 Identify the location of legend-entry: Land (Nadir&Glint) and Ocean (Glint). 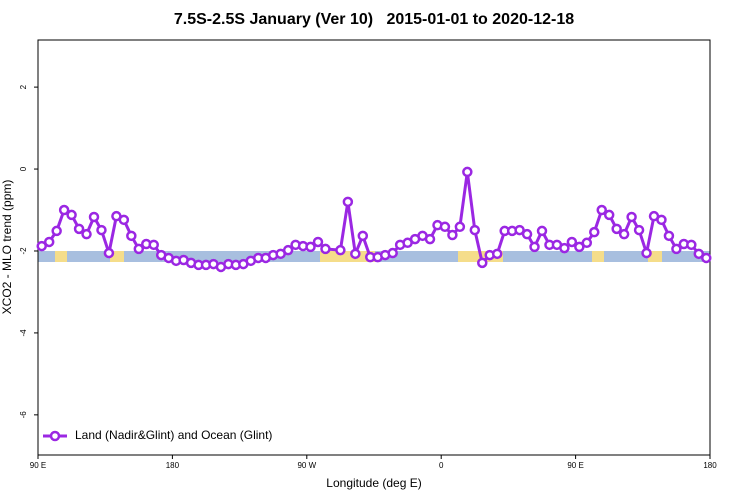
(157, 435).